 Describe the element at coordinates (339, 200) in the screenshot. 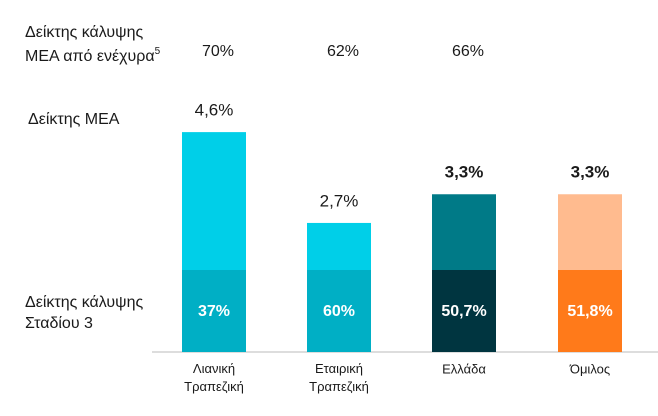

I see `bar-value-label: 2,7%` at that location.